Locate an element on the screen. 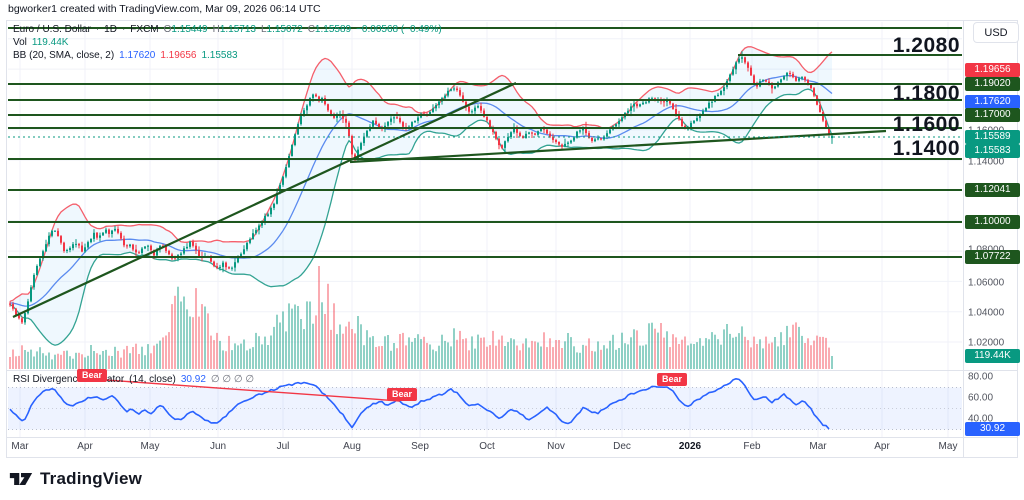  symbol-title: Euro / U.S. Dollar is located at coordinates (52, 29).